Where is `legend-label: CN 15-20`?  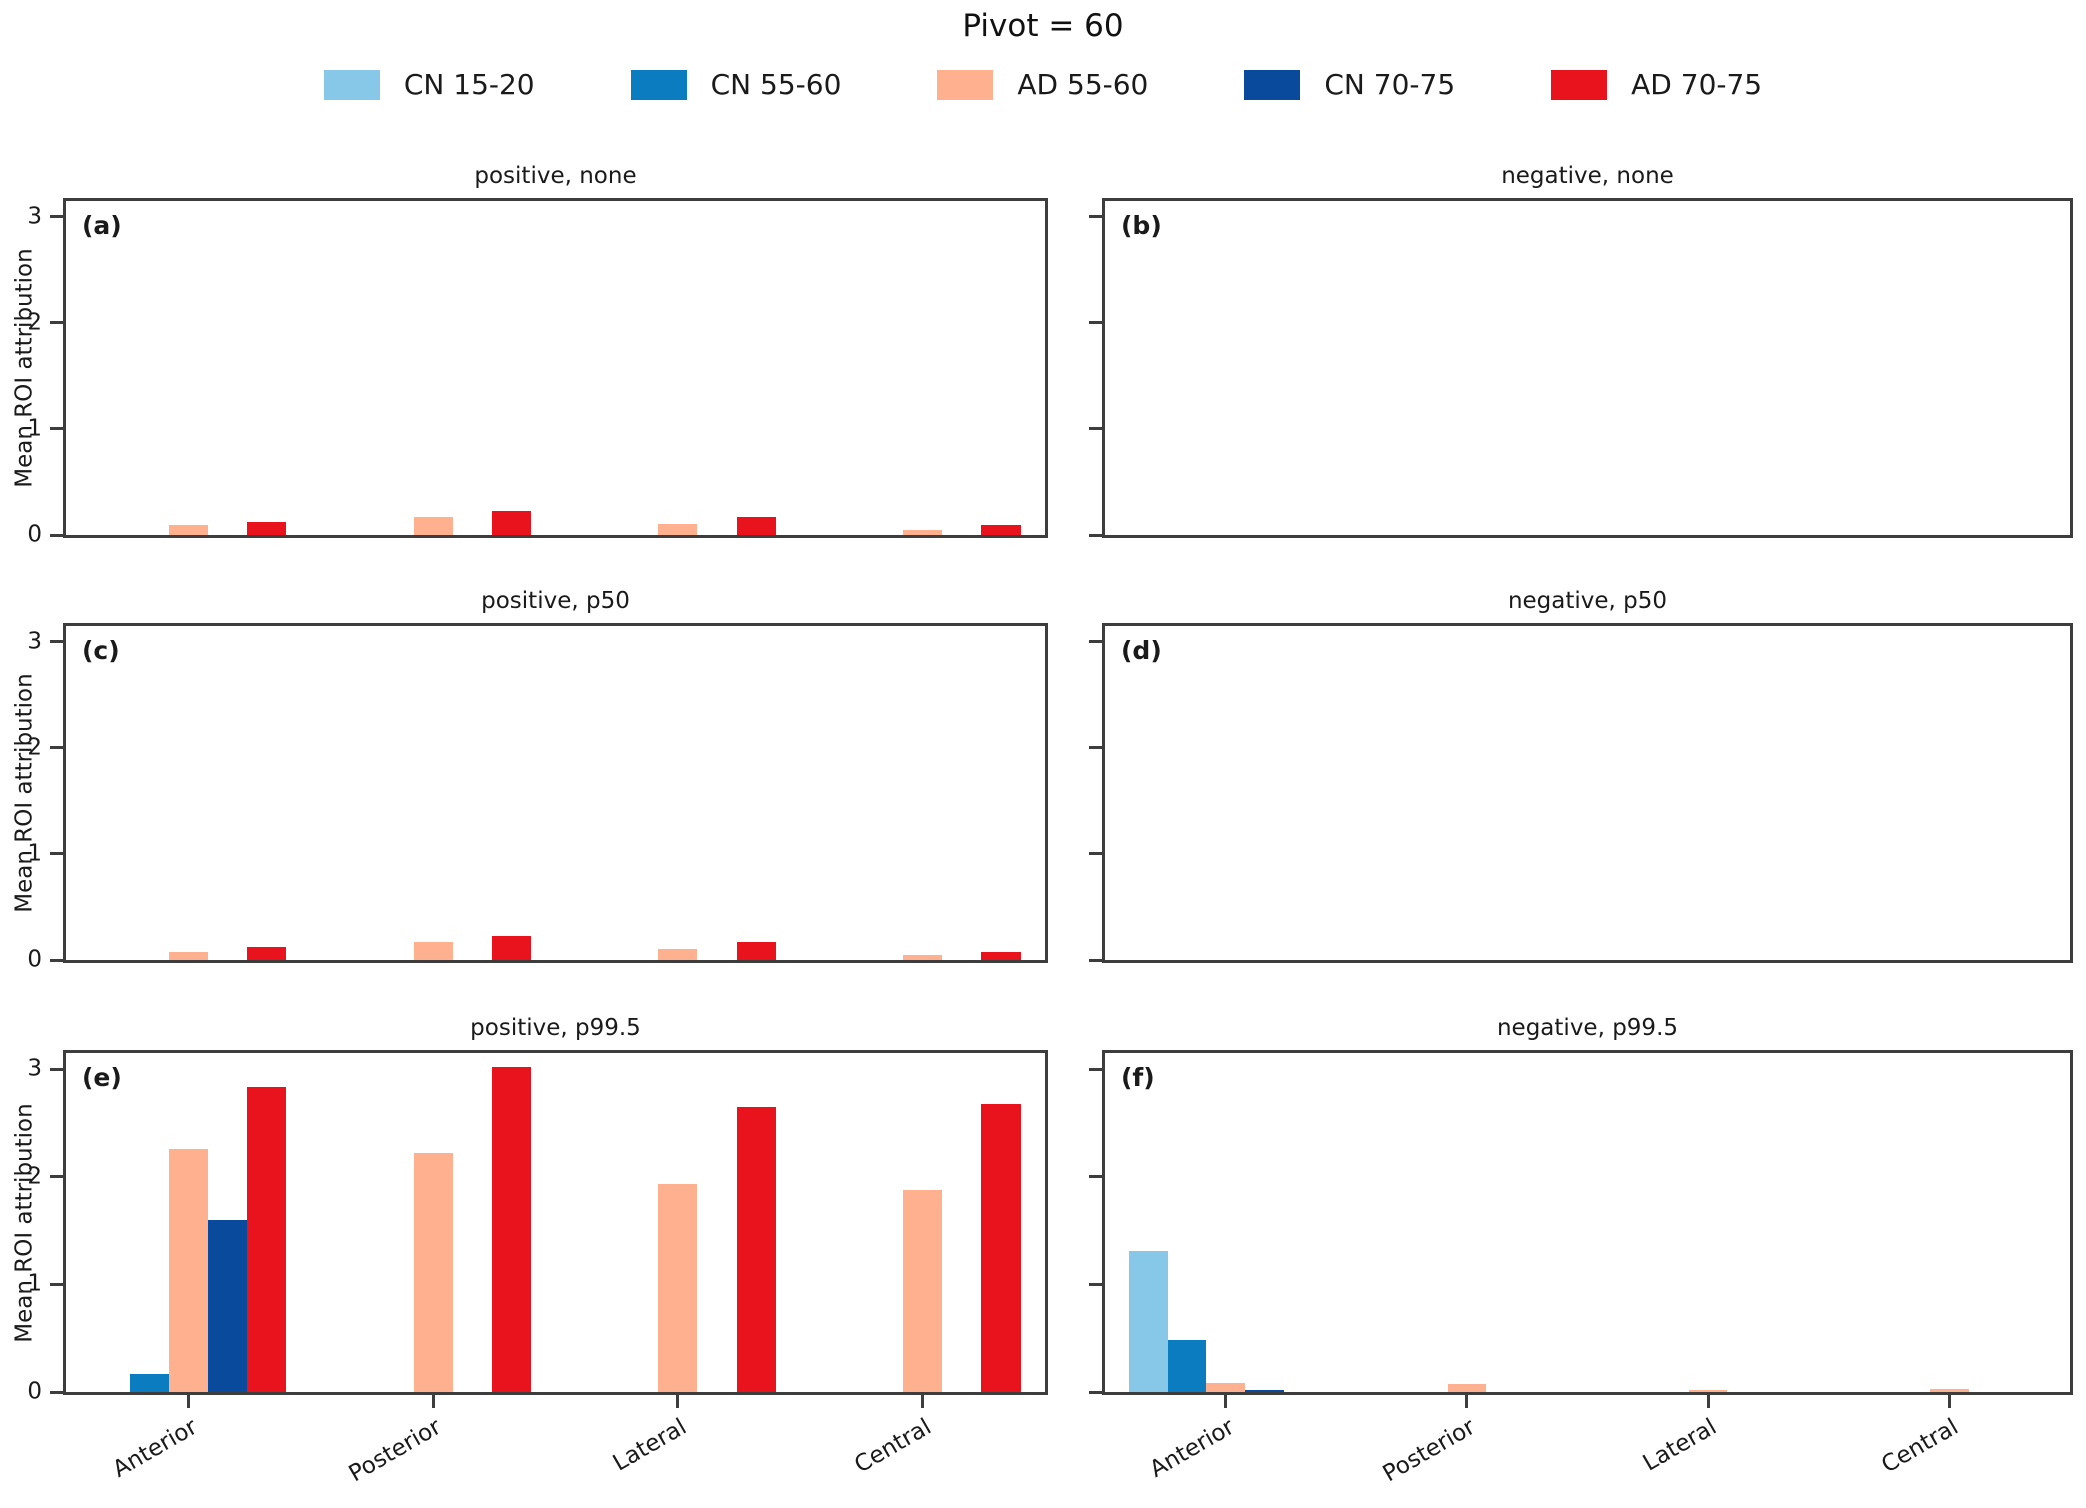 legend-label: CN 15-20 is located at coordinates (469, 84).